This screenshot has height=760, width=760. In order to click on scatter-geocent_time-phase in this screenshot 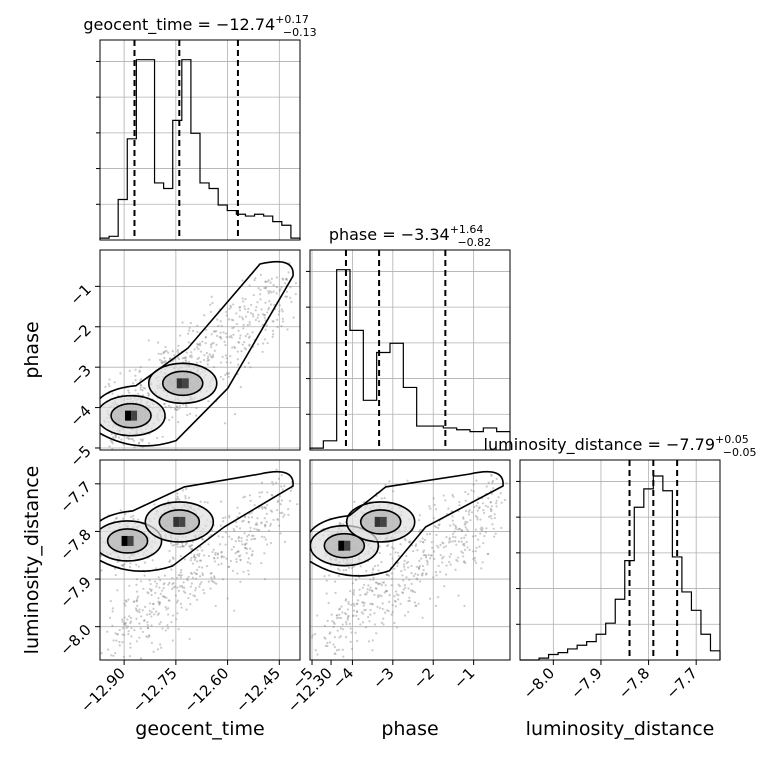, I will do `click(199, 355)`.